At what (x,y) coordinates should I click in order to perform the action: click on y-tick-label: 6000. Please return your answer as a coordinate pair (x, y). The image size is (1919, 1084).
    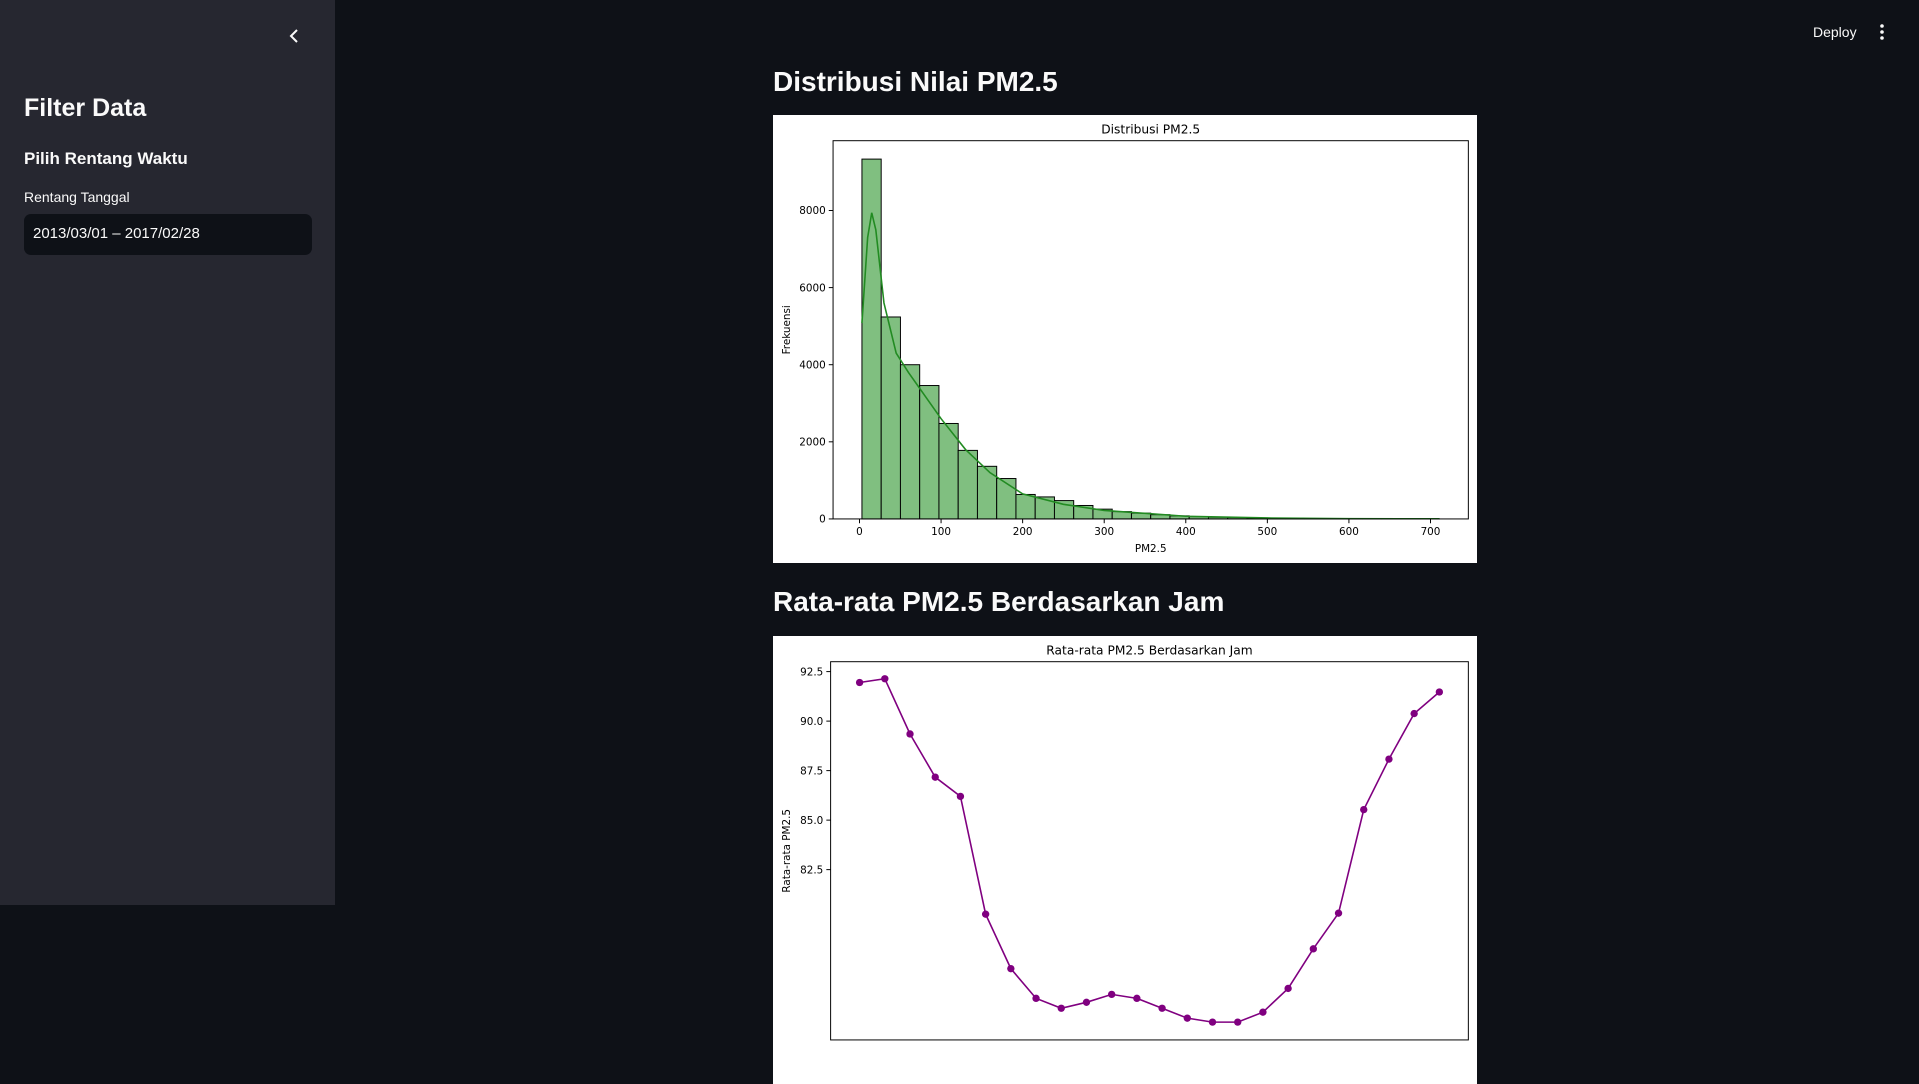
    Looking at the image, I should click on (812, 288).